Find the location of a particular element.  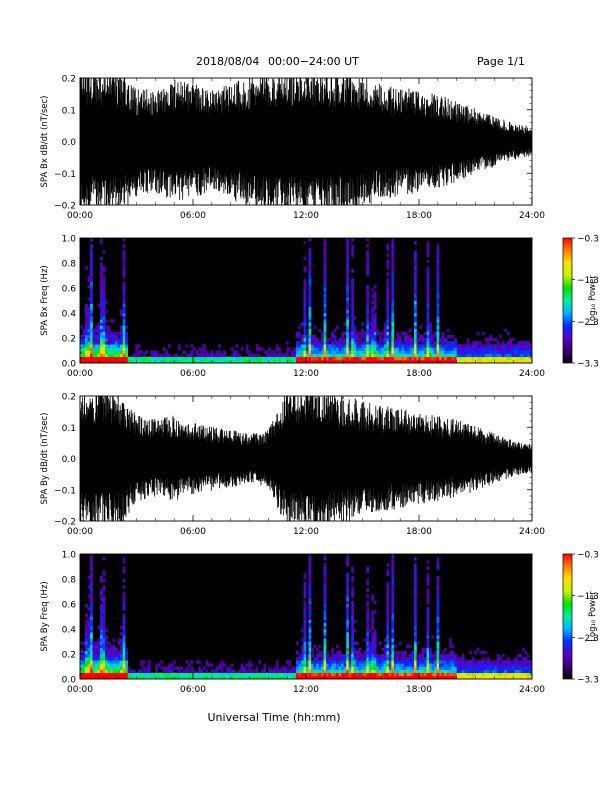

y-axis-label: SPA By Freq (Hz) is located at coordinates (45, 616).